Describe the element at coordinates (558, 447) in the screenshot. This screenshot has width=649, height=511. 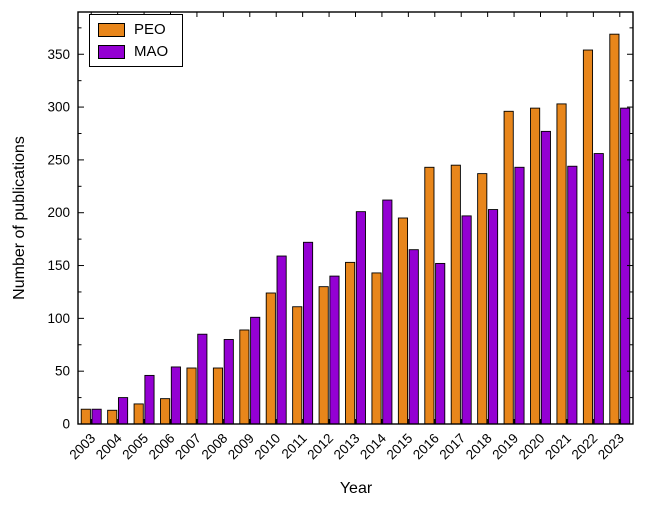
I see `x-tick-label: 2021` at that location.